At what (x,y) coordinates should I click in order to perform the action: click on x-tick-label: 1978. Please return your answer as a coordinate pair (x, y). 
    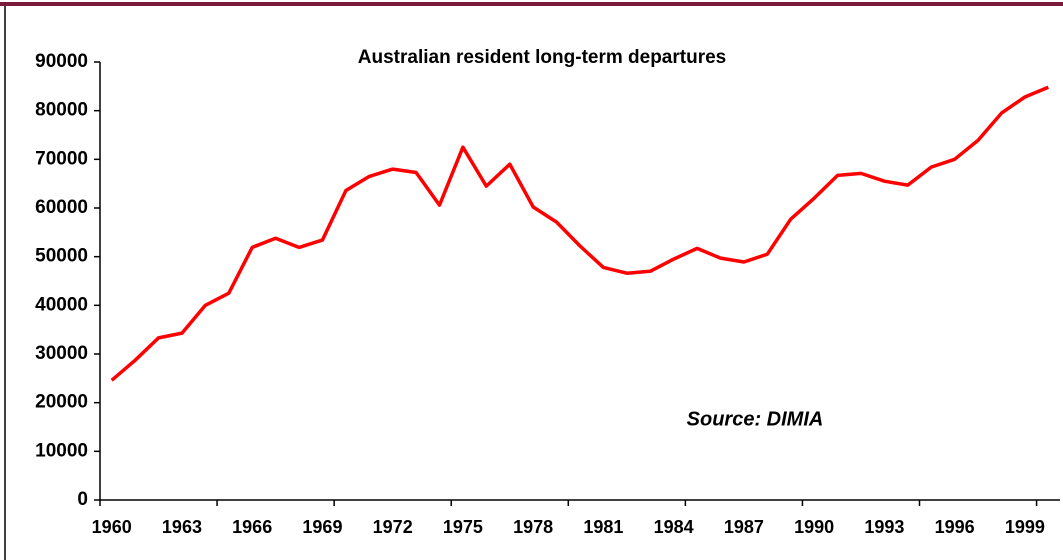
    Looking at the image, I should click on (533, 527).